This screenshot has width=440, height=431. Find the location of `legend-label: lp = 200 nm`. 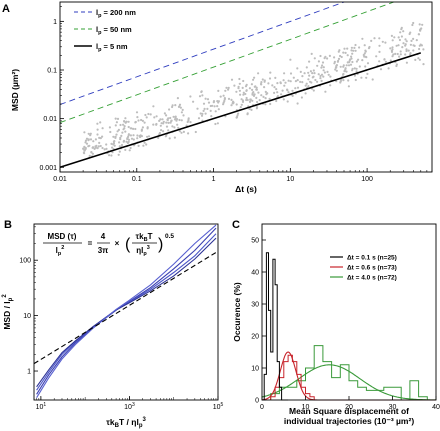

legend-label: lp = 200 nm is located at coordinates (116, 13).